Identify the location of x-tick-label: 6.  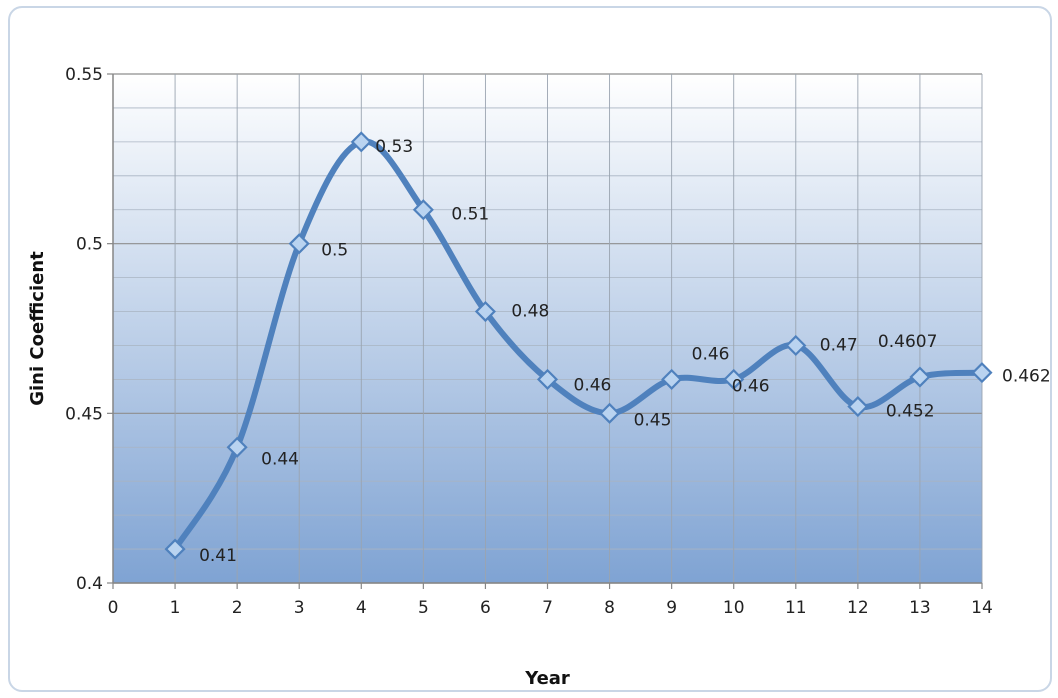
(485, 608).